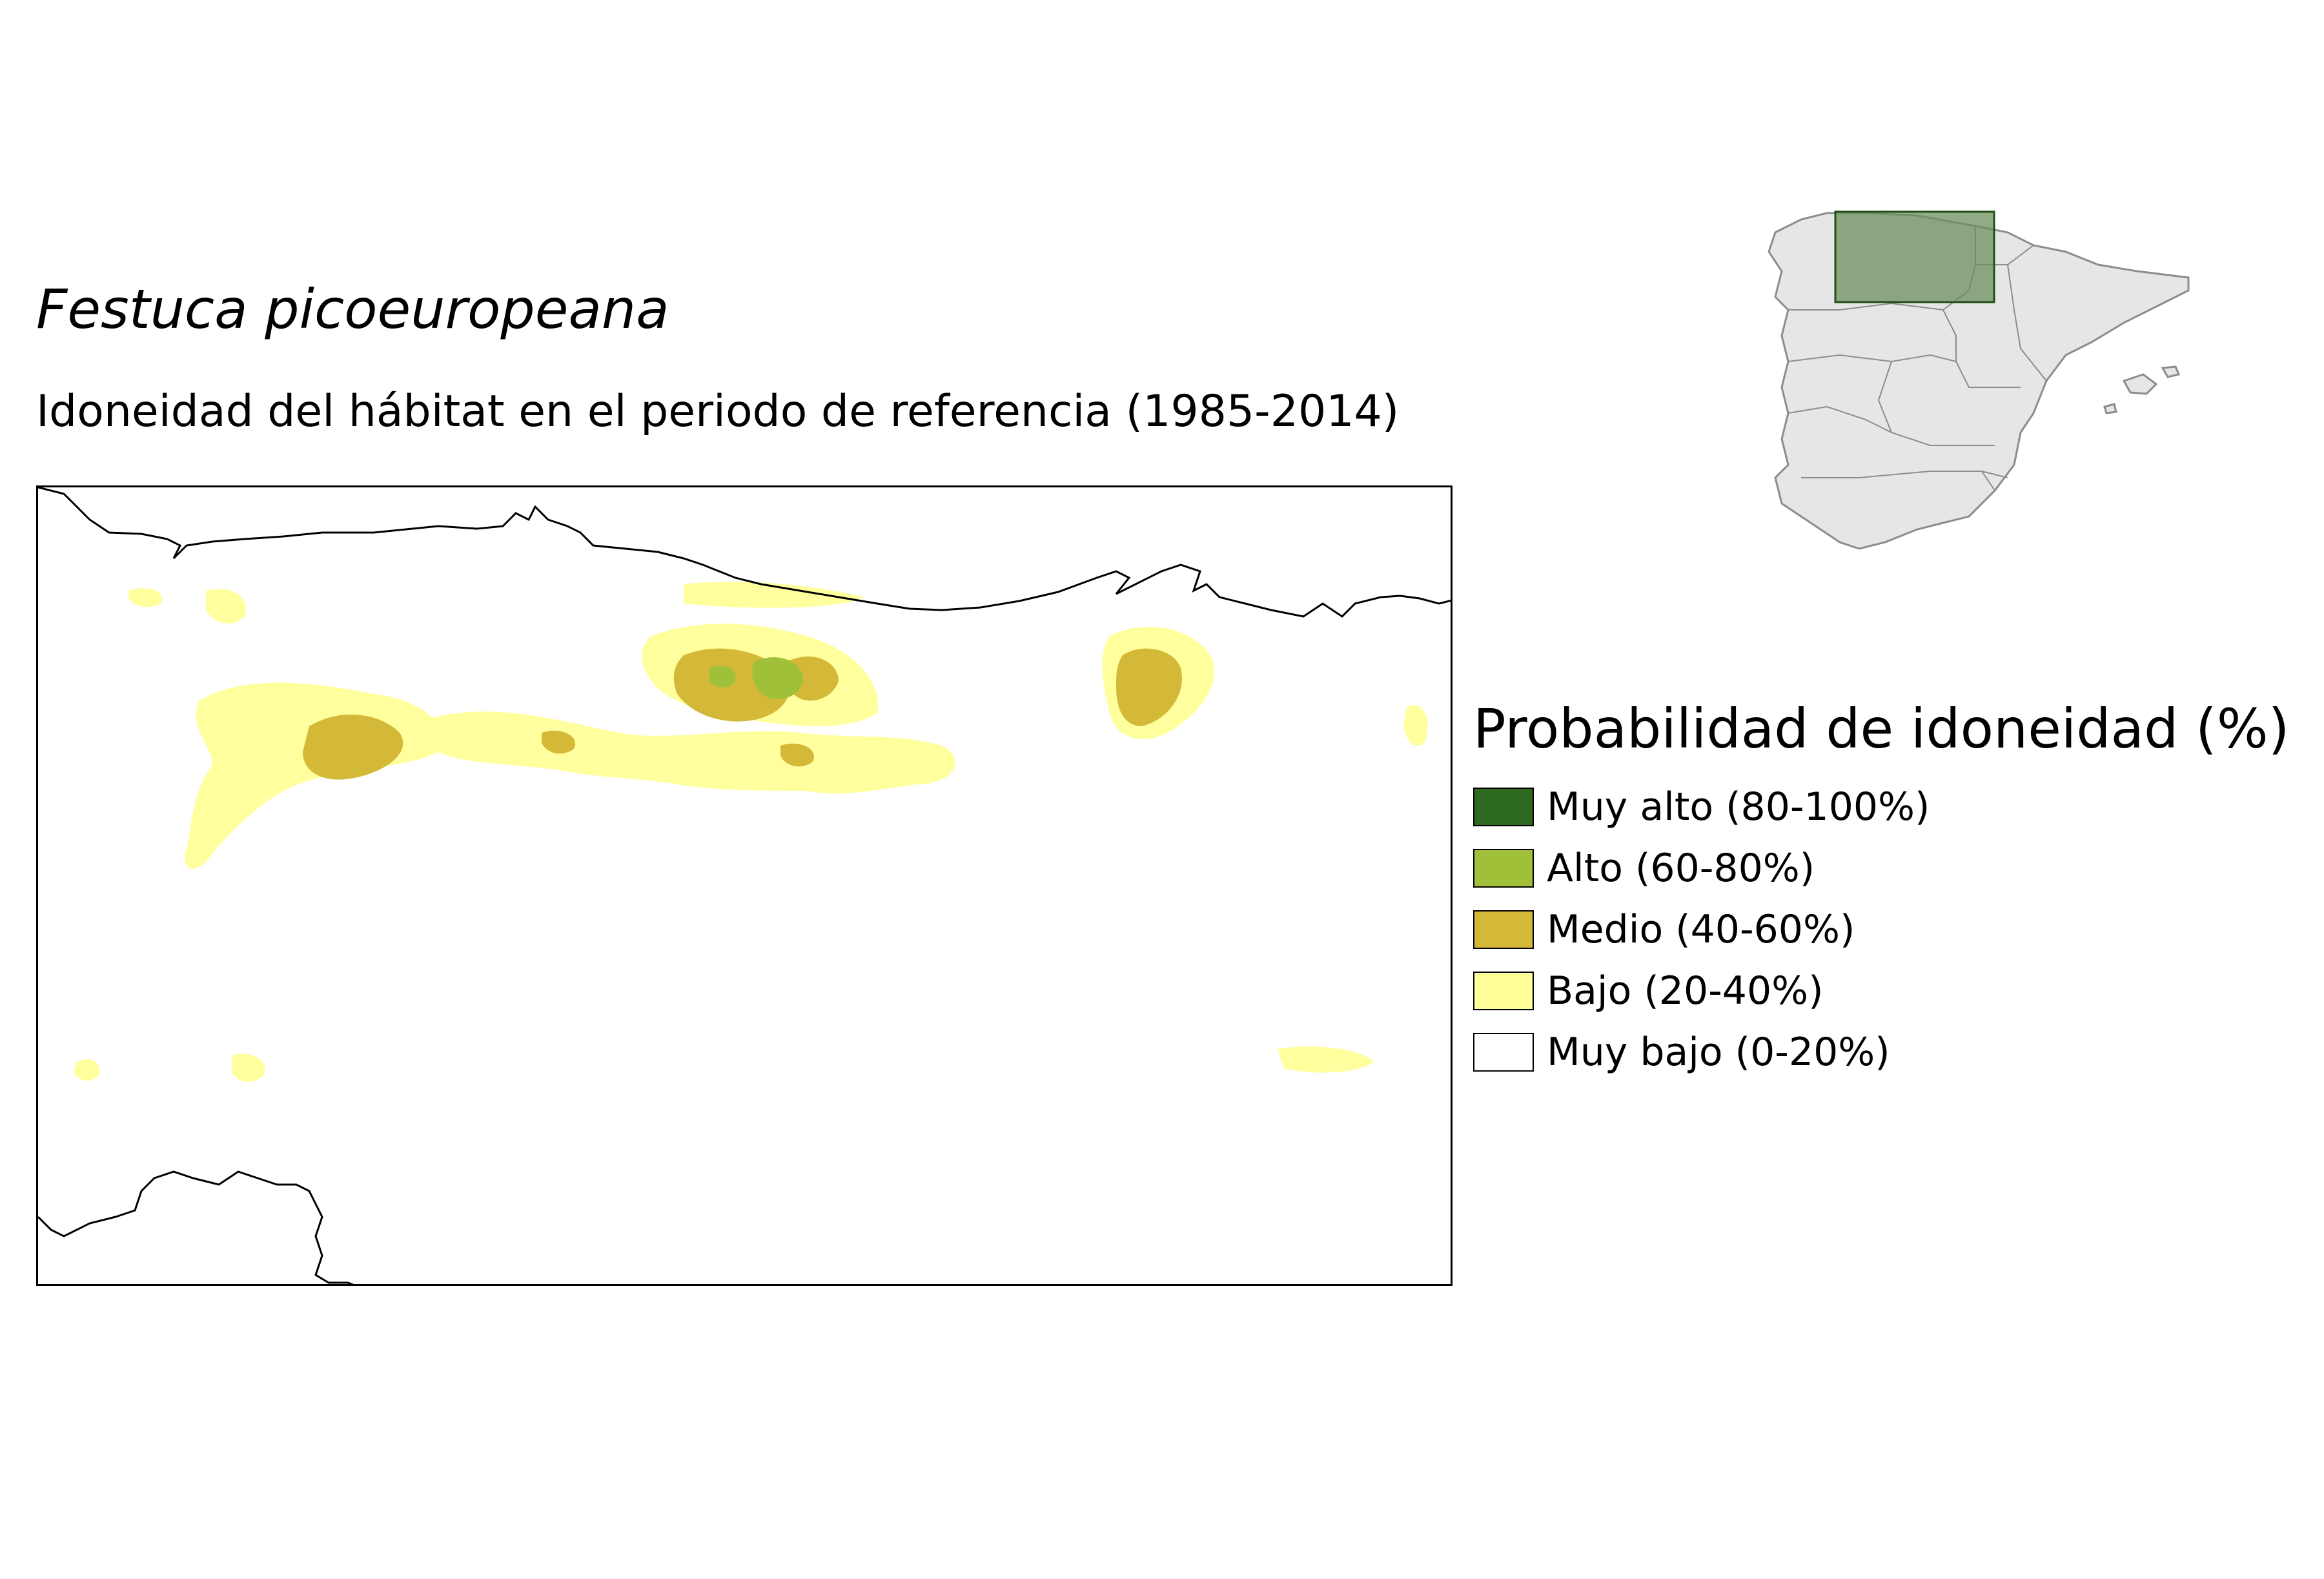 This screenshot has width=2324, height=1579. What do you see at coordinates (2142, 389) in the screenshot?
I see `balearic-islands` at bounding box center [2142, 389].